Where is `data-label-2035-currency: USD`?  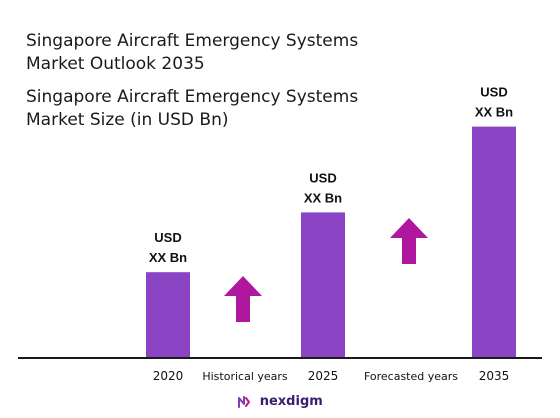
data-label-2035-currency: USD is located at coordinates (493, 92).